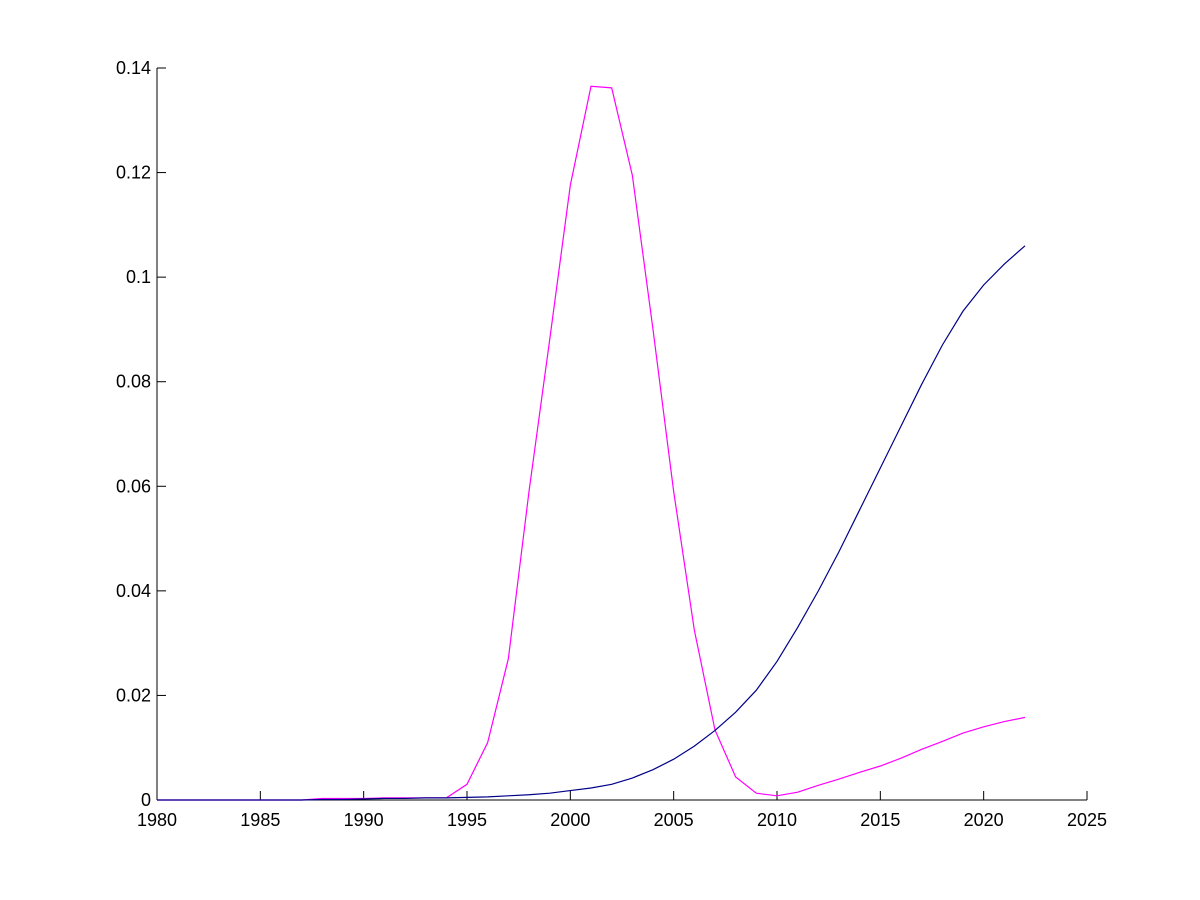 This screenshot has height=900, width=1200. I want to click on y-tick-label: 0.06, so click(133, 486).